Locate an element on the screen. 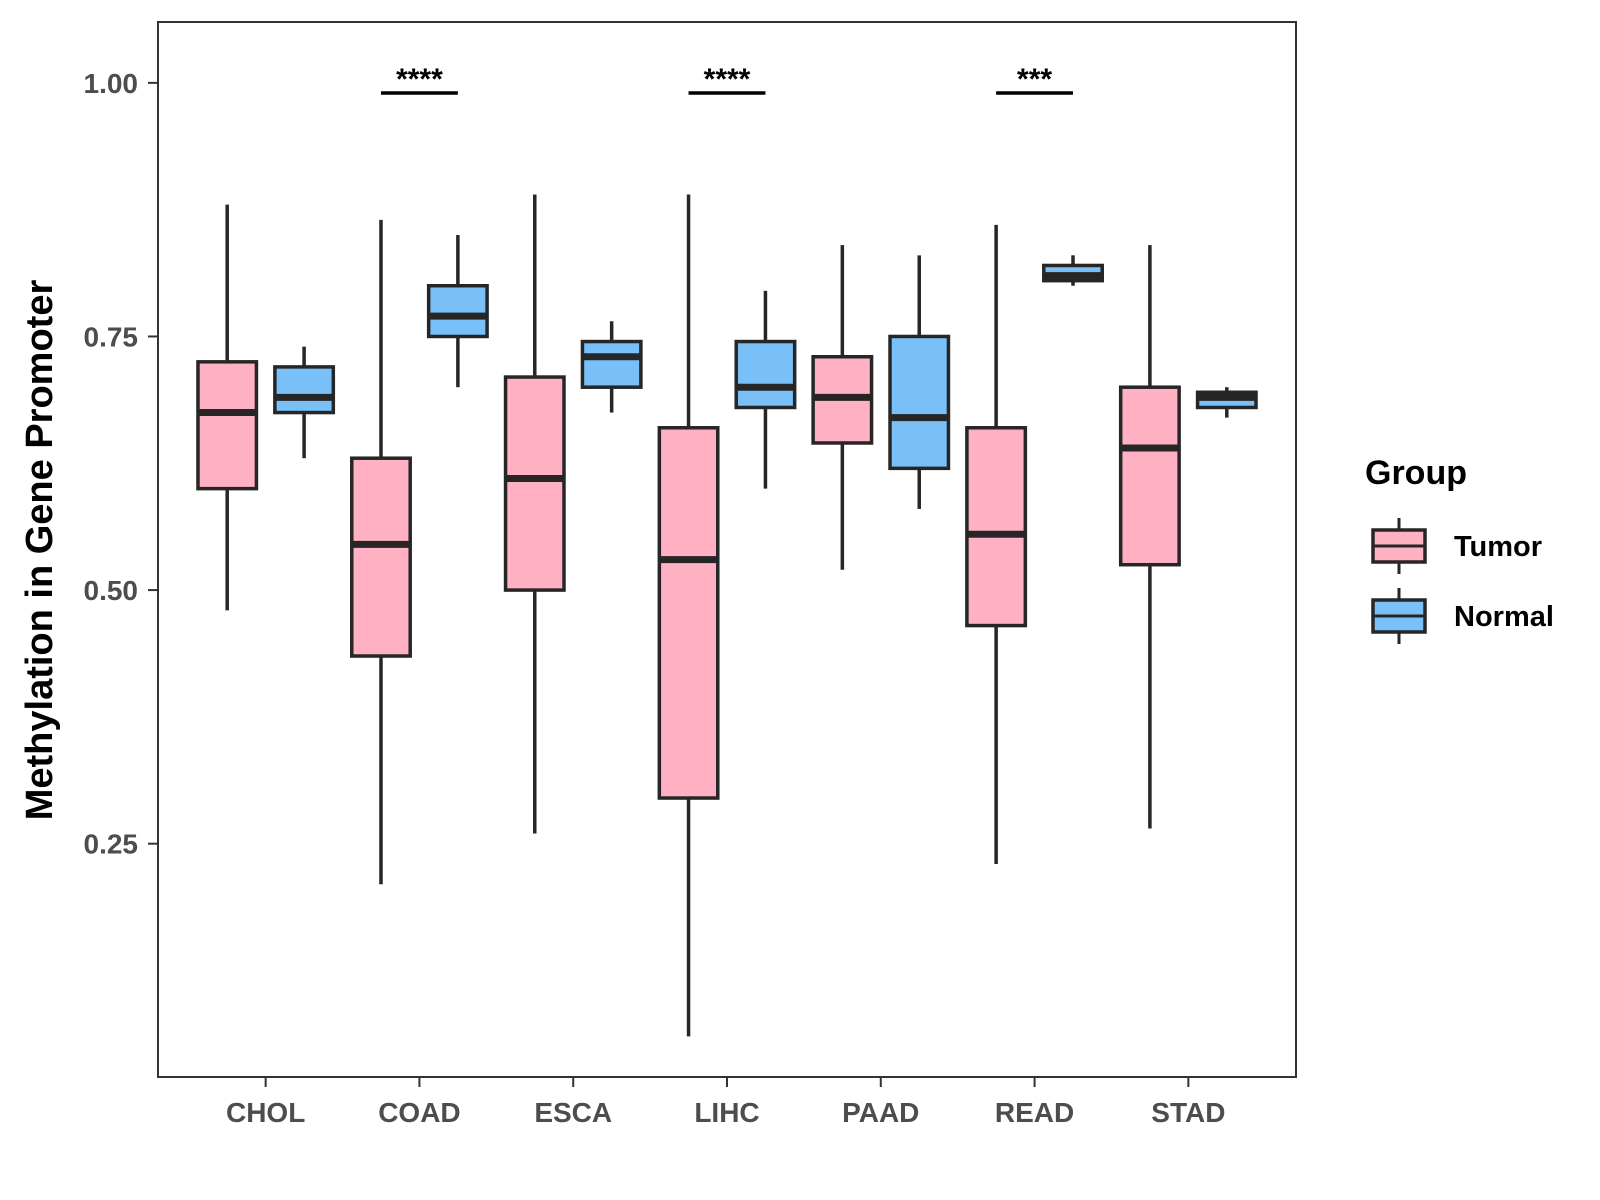 The height and width of the screenshot is (1200, 1600). y-axis-title: Methylation in Gene Promoter is located at coordinates (40, 550).